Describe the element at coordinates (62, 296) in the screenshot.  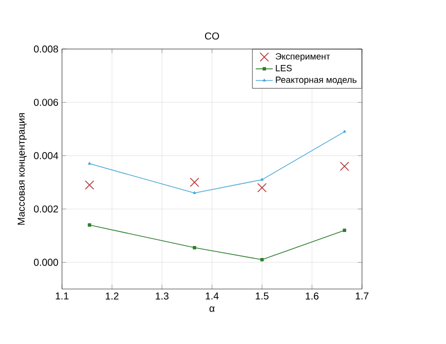
I see `x-tick-label: 1.1` at that location.